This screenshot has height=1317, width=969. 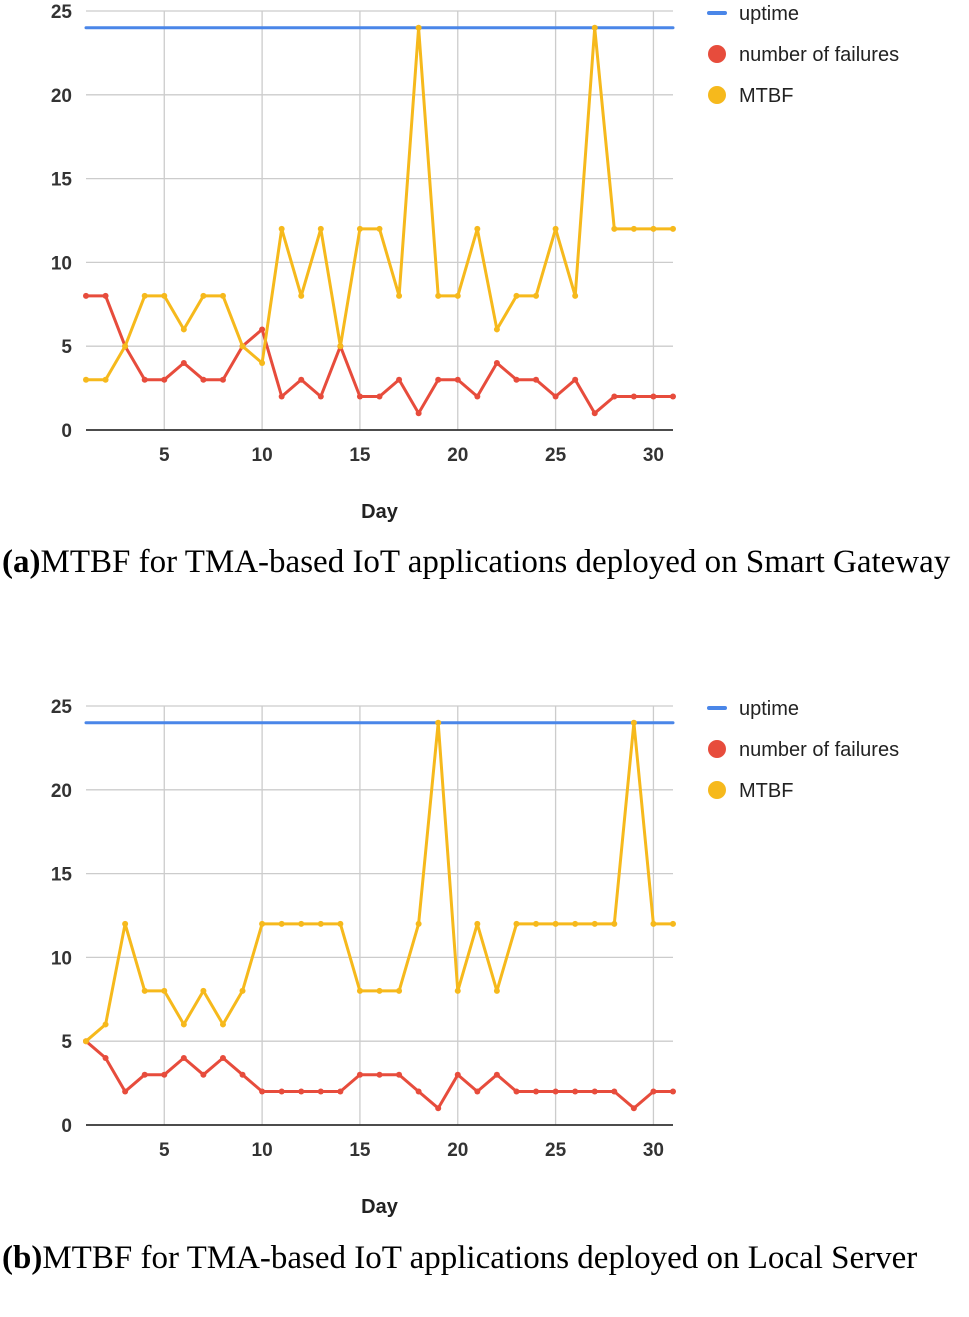 I want to click on chart-a-xtick-5: 30, so click(x=653, y=455).